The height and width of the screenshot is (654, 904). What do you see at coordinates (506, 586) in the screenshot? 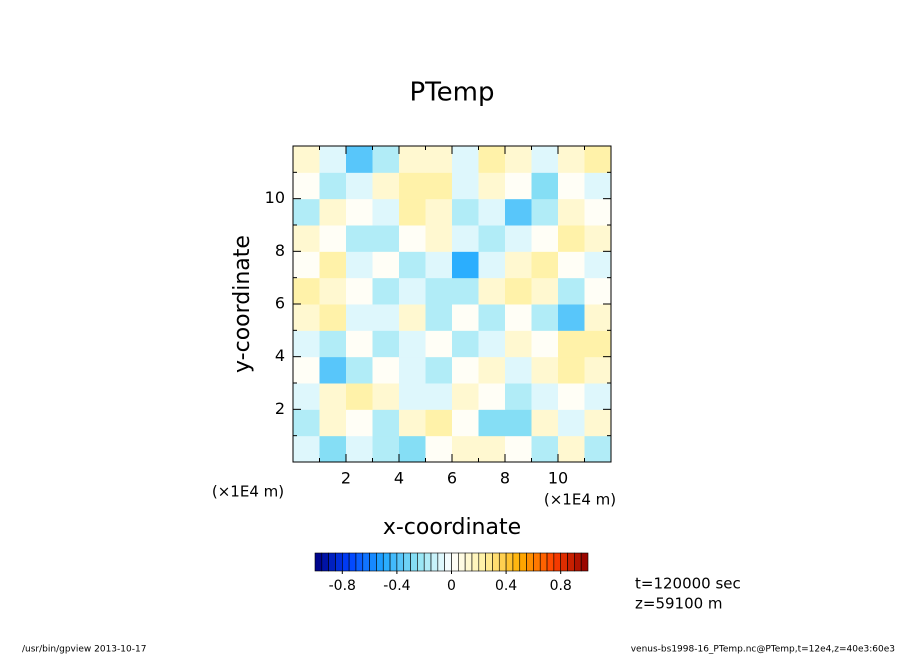
I see `colorbar-tick-label: 0.4` at bounding box center [506, 586].